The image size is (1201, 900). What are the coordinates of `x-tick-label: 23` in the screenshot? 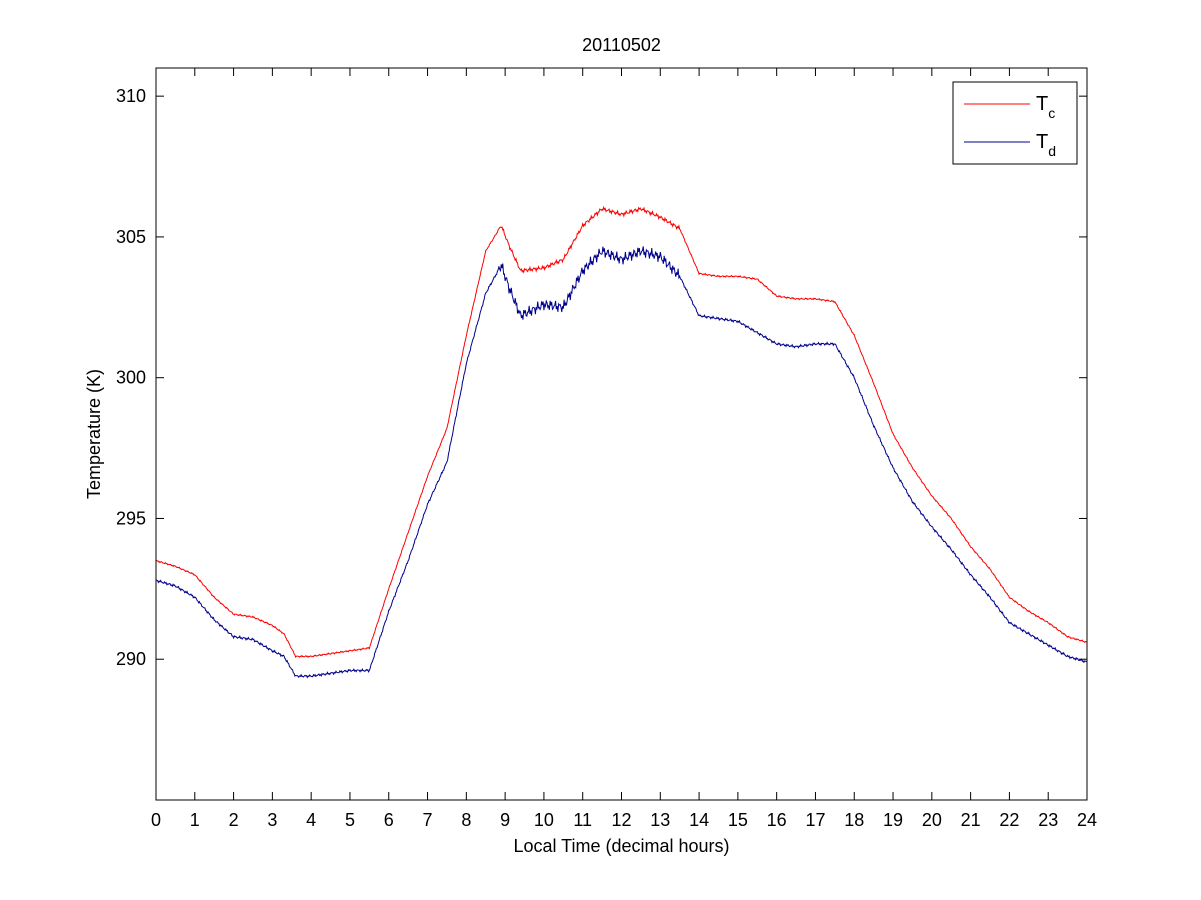 It's located at (1048, 820).